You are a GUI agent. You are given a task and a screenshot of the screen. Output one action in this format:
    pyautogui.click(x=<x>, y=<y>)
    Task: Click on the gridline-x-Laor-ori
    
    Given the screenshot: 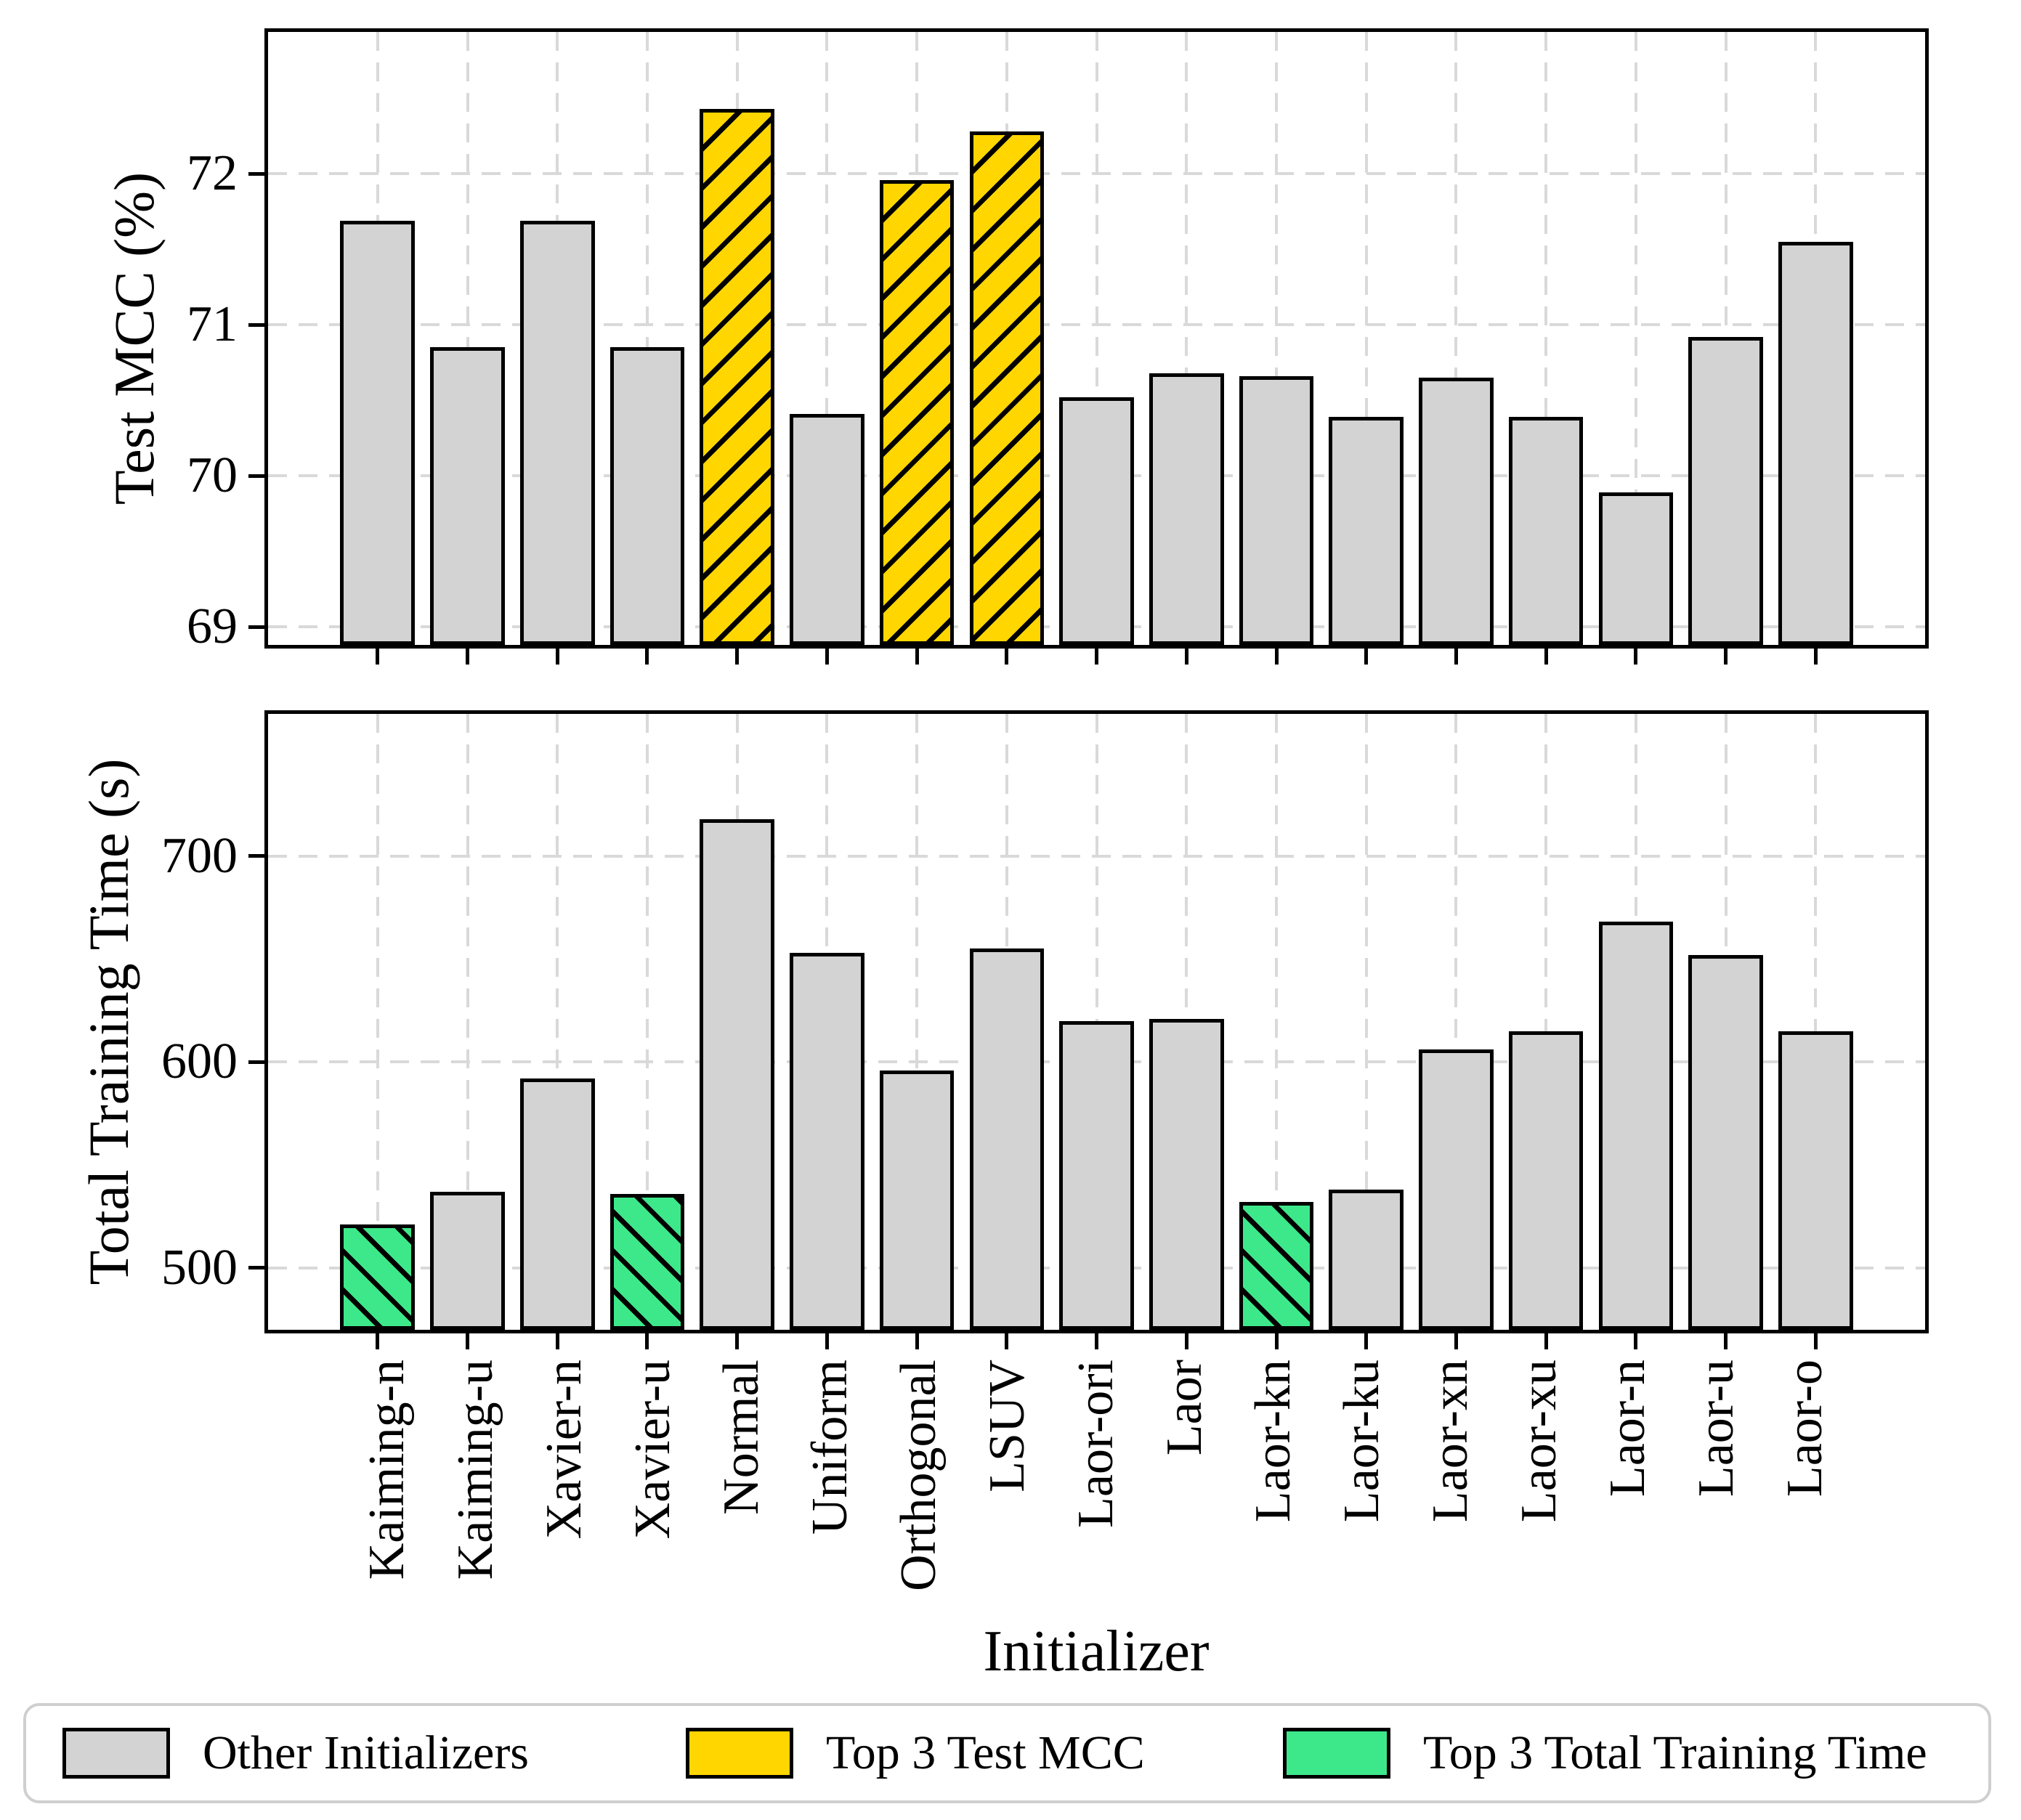 What is the action you would take?
    pyautogui.click(x=1096, y=338)
    